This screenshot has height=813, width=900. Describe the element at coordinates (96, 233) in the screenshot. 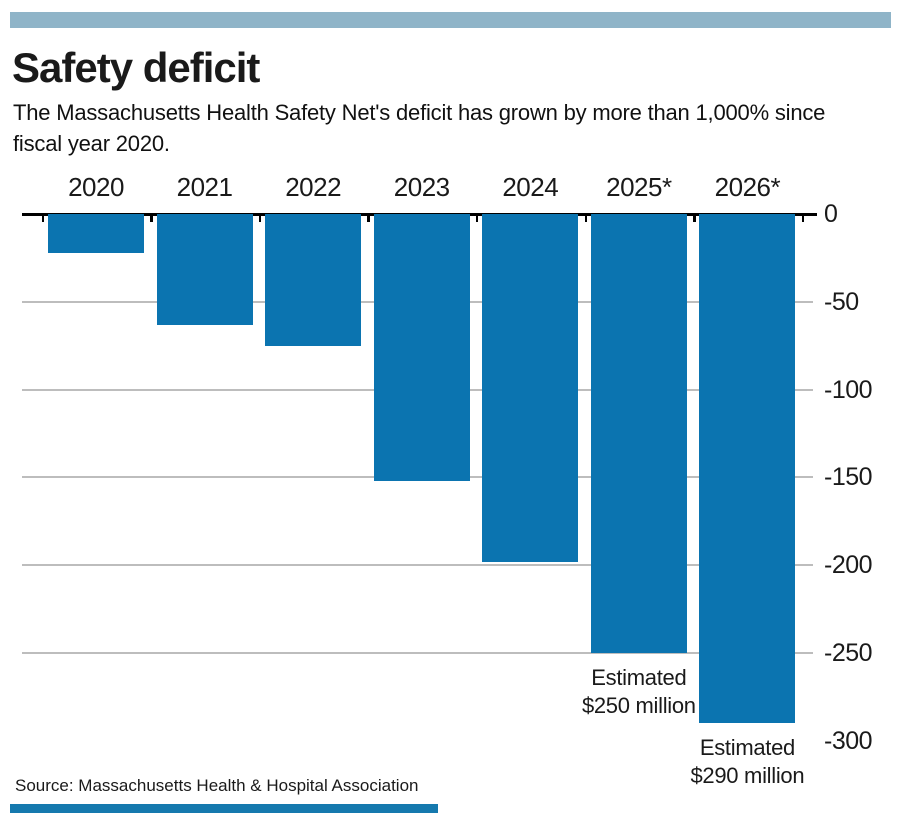

I see `bar-2020` at that location.